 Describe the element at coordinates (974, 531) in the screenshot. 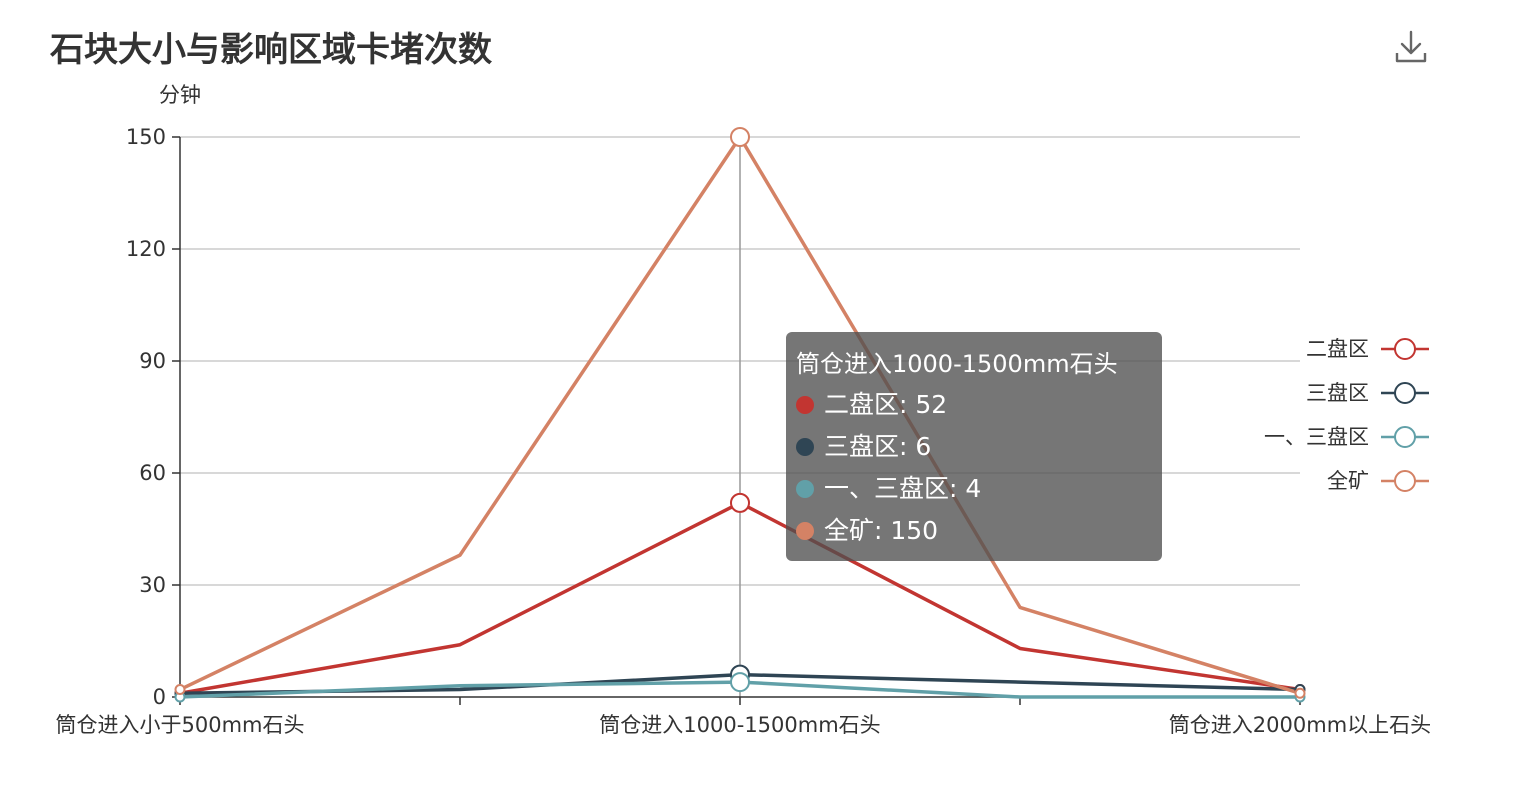

I see `tooltip-row: 全矿: 150` at that location.